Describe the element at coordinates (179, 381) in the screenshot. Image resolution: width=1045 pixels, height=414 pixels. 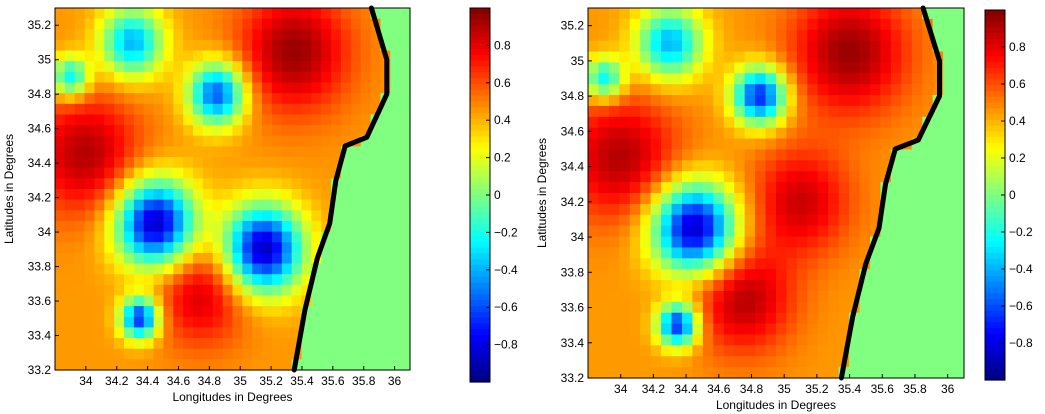
I see `x-tick-label: 34.6` at that location.